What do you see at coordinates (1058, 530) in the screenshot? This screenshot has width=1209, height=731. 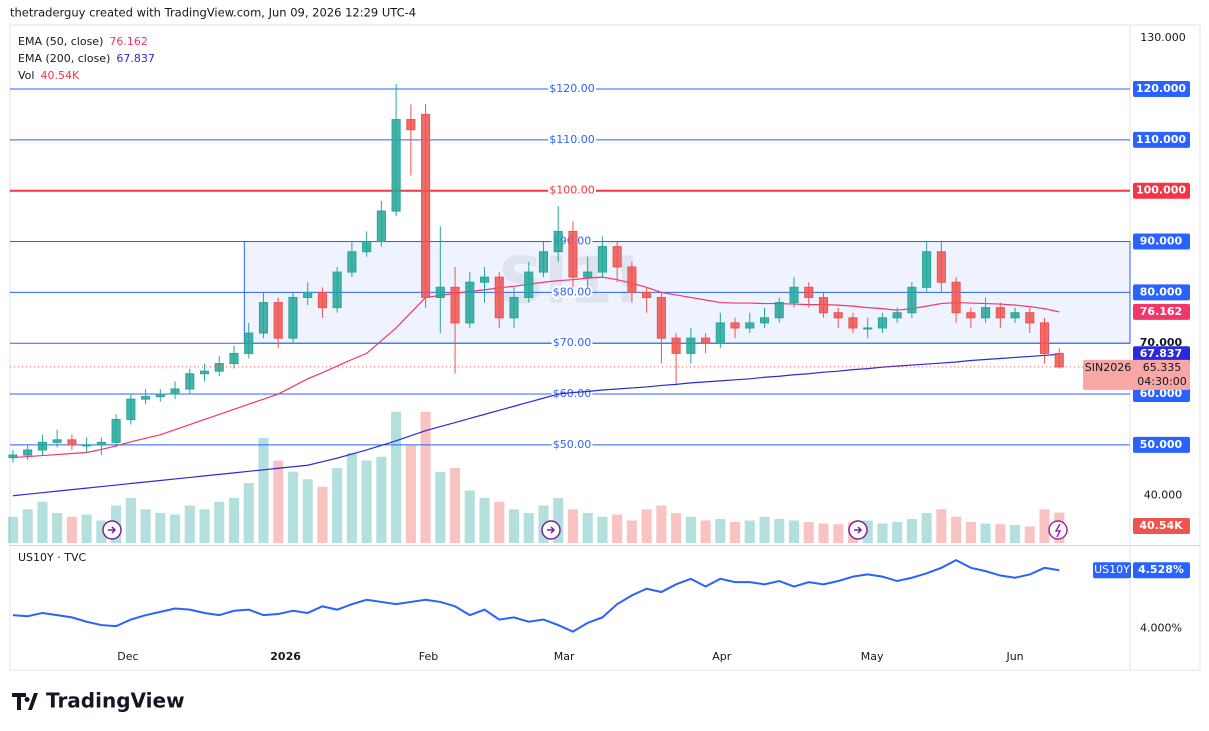 I see `event-flash` at bounding box center [1058, 530].